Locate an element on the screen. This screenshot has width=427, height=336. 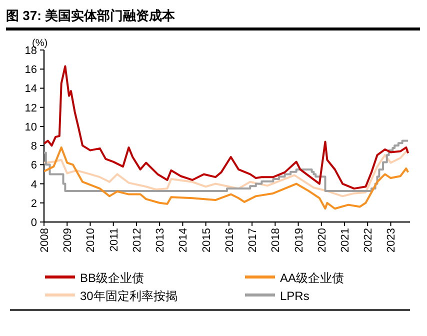
x-tick-label: 2010 is located at coordinates (91, 240).